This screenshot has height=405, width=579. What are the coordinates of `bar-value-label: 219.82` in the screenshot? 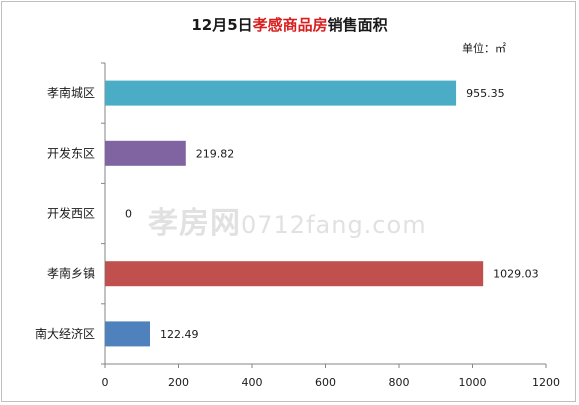 It's located at (215, 153).